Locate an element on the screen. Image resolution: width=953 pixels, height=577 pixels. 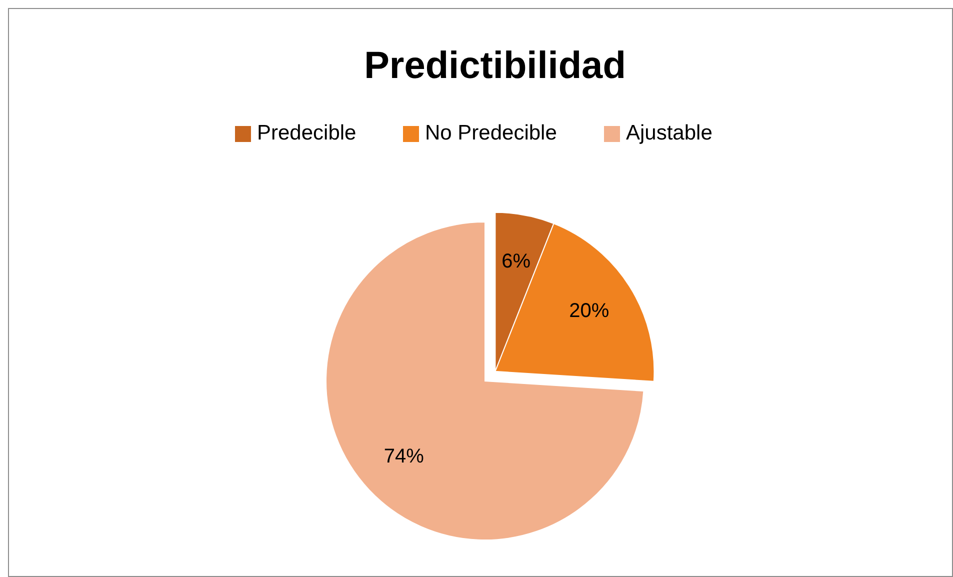
legend-label: No Predecible is located at coordinates (491, 133).